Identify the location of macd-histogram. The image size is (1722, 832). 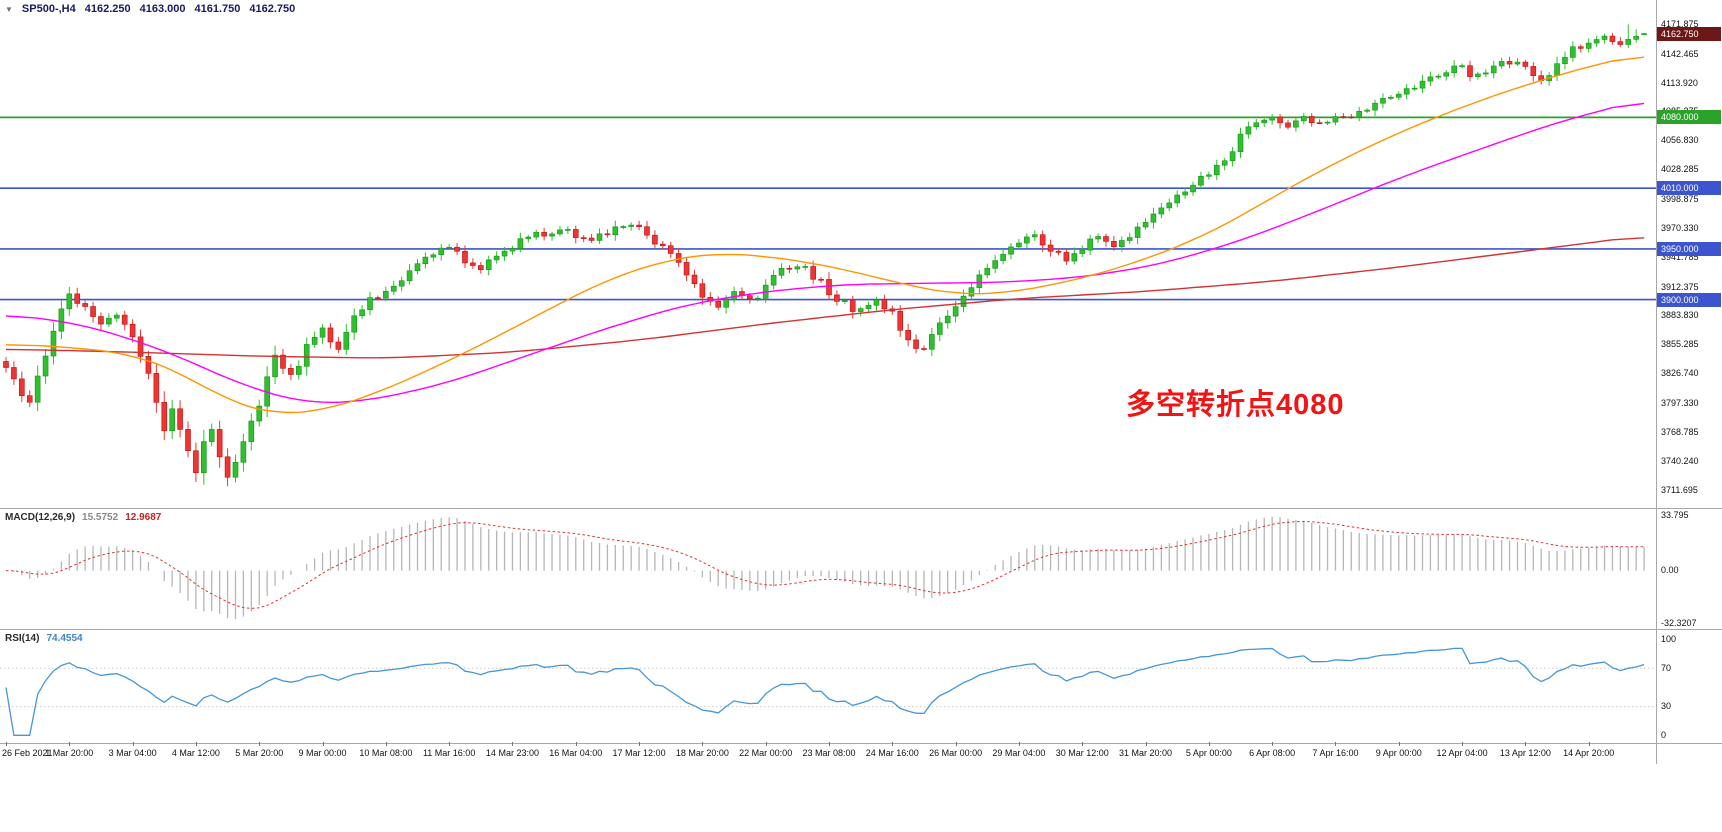
(829, 568).